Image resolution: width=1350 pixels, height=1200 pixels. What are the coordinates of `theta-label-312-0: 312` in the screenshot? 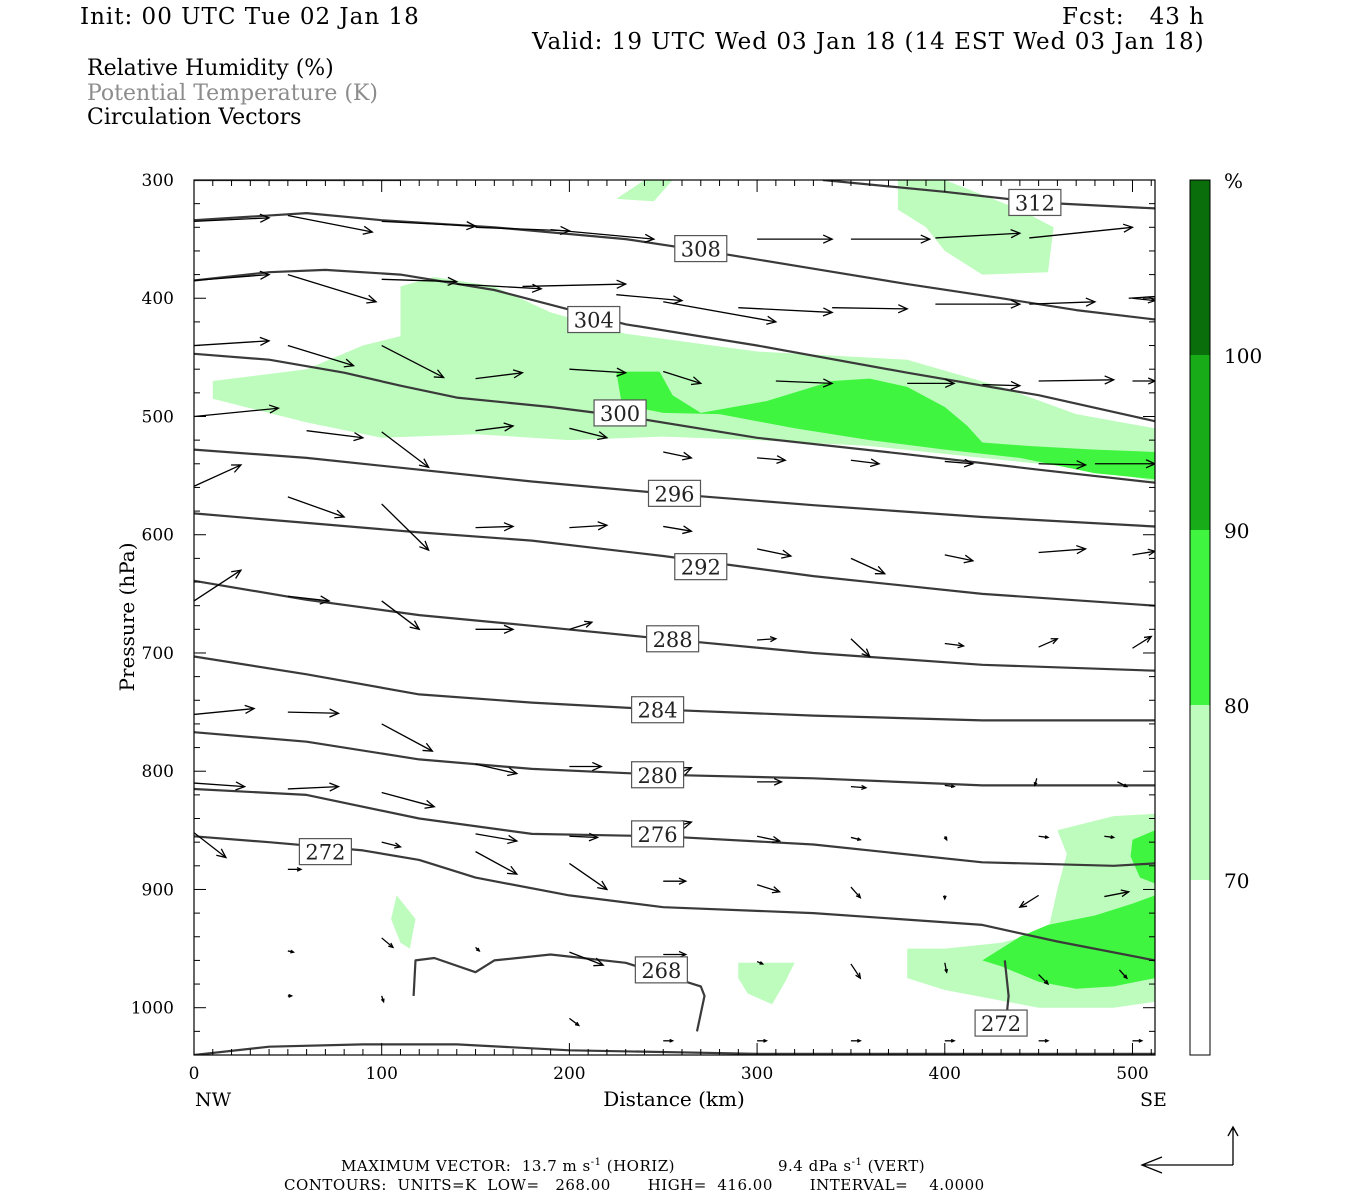 It's located at (1035, 203).